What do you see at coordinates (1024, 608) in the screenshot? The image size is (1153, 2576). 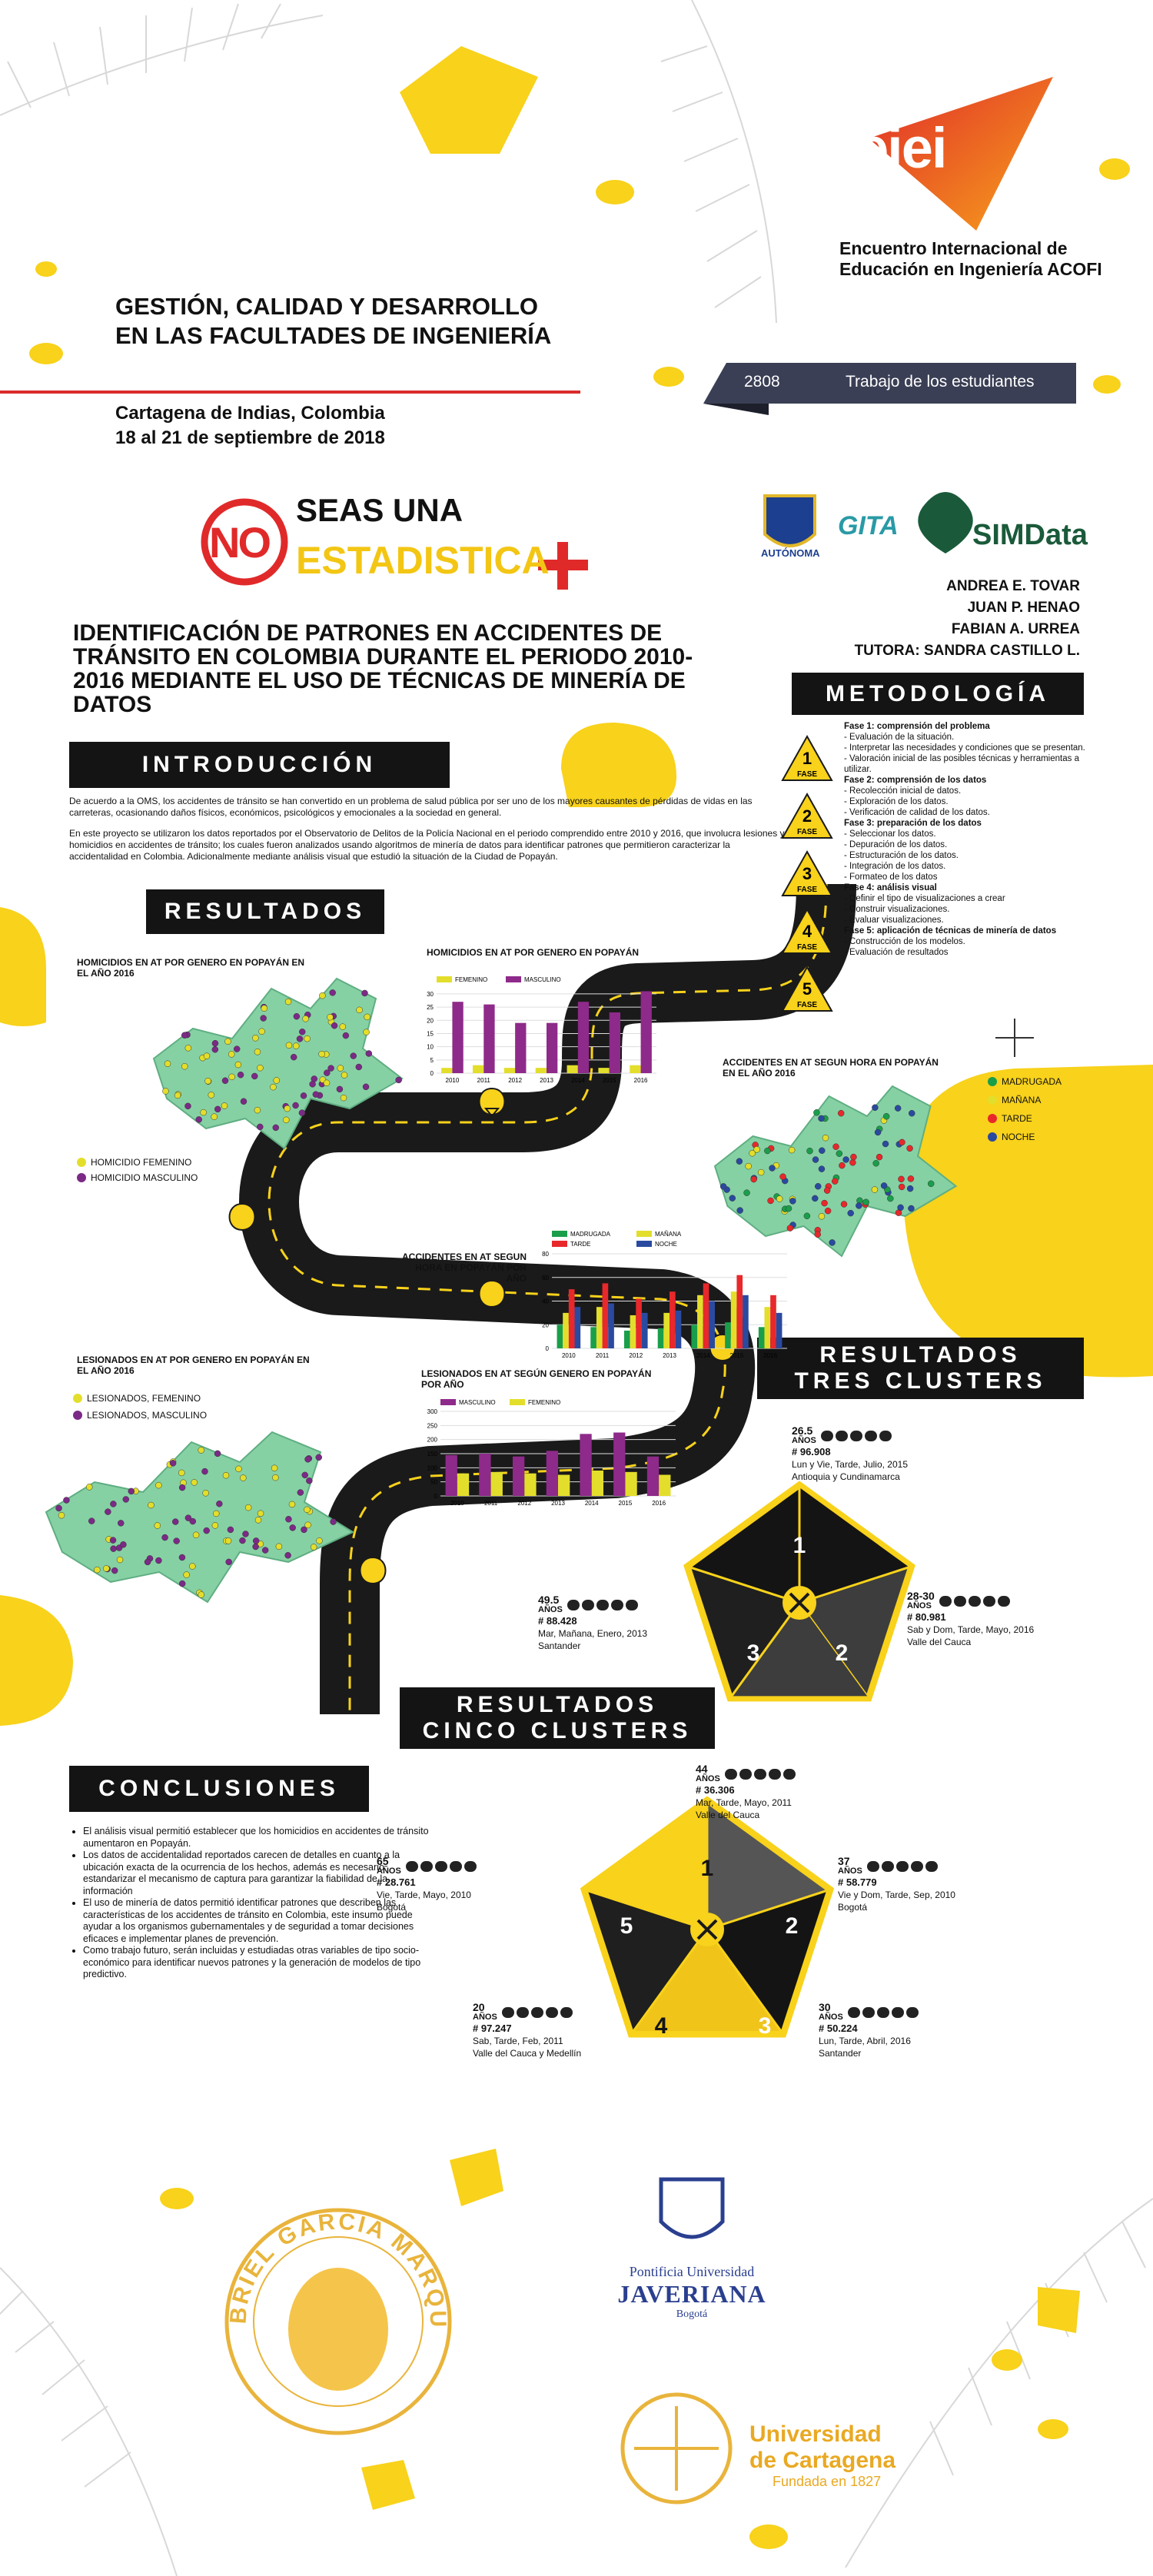 I see `author: JUAN P. HENAO` at bounding box center [1024, 608].